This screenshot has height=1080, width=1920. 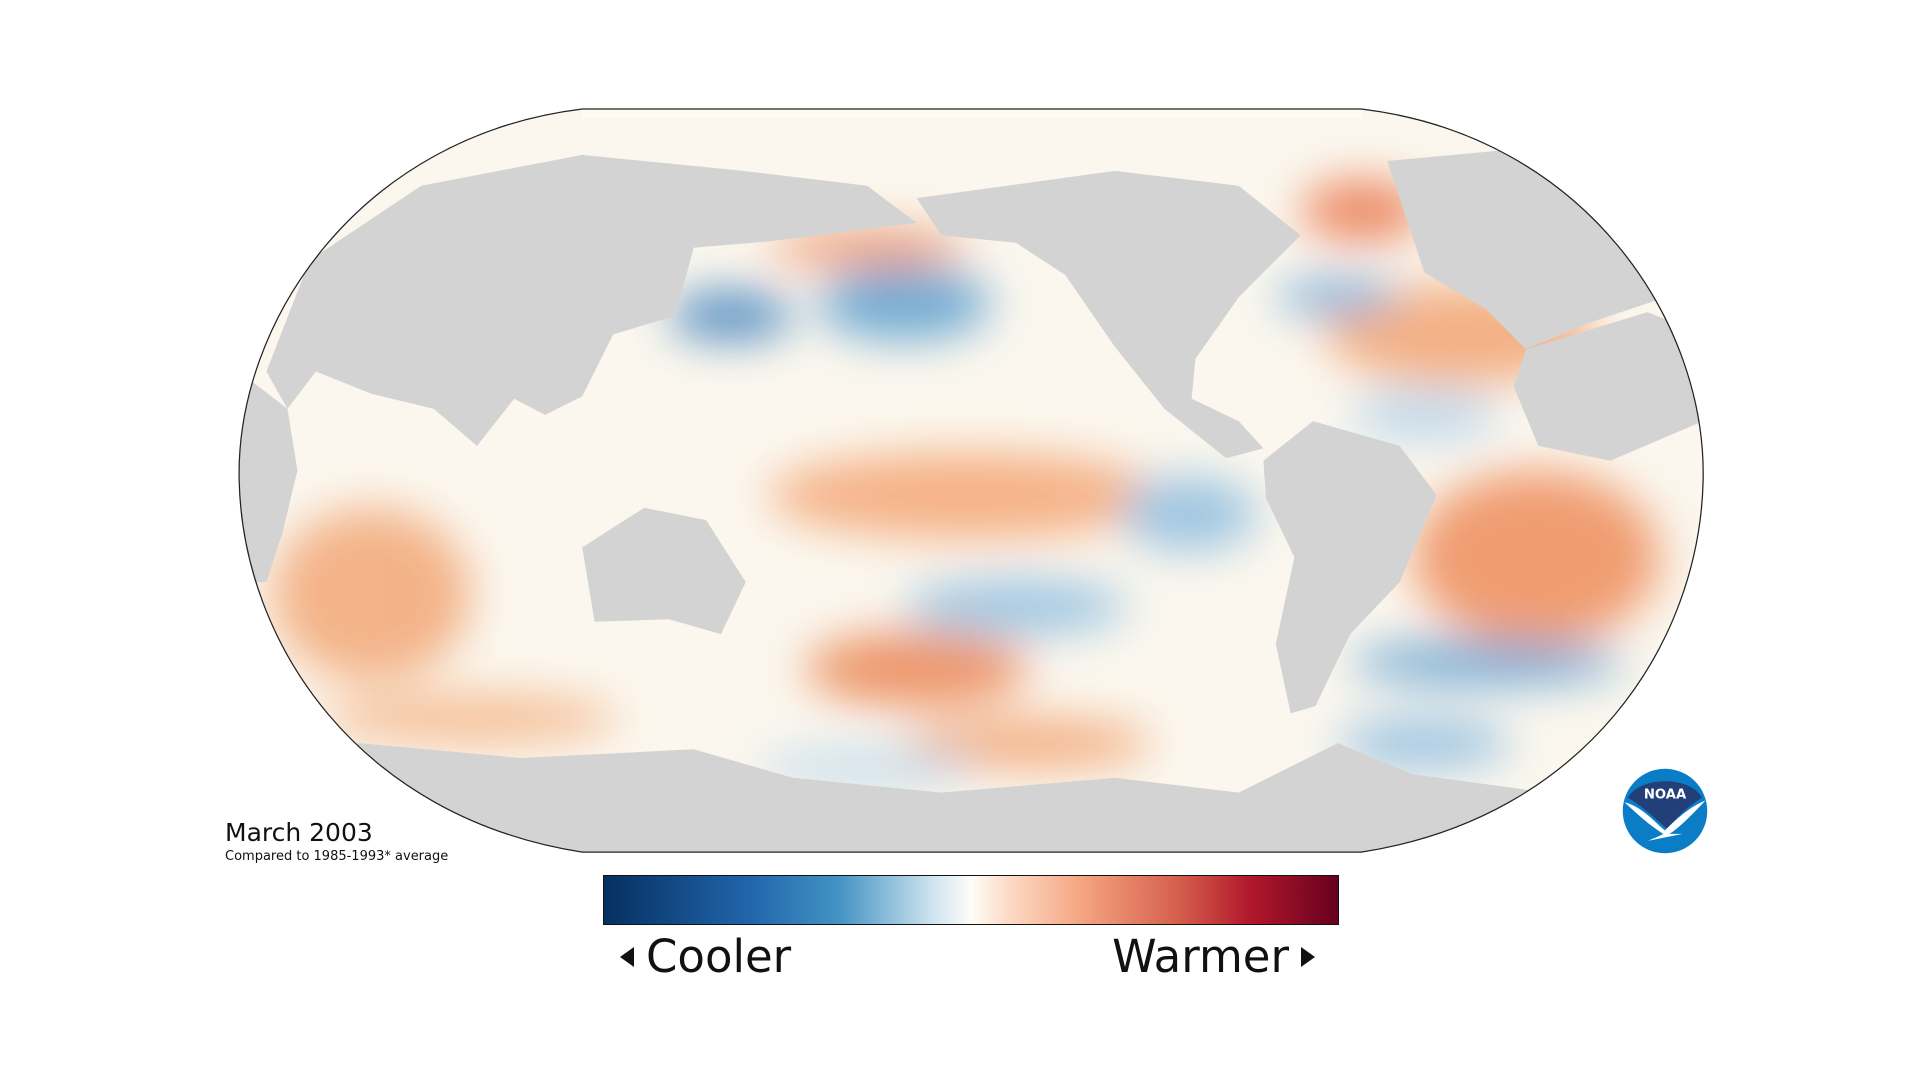 What do you see at coordinates (1308, 956) in the screenshot?
I see `arrow-right-icon` at bounding box center [1308, 956].